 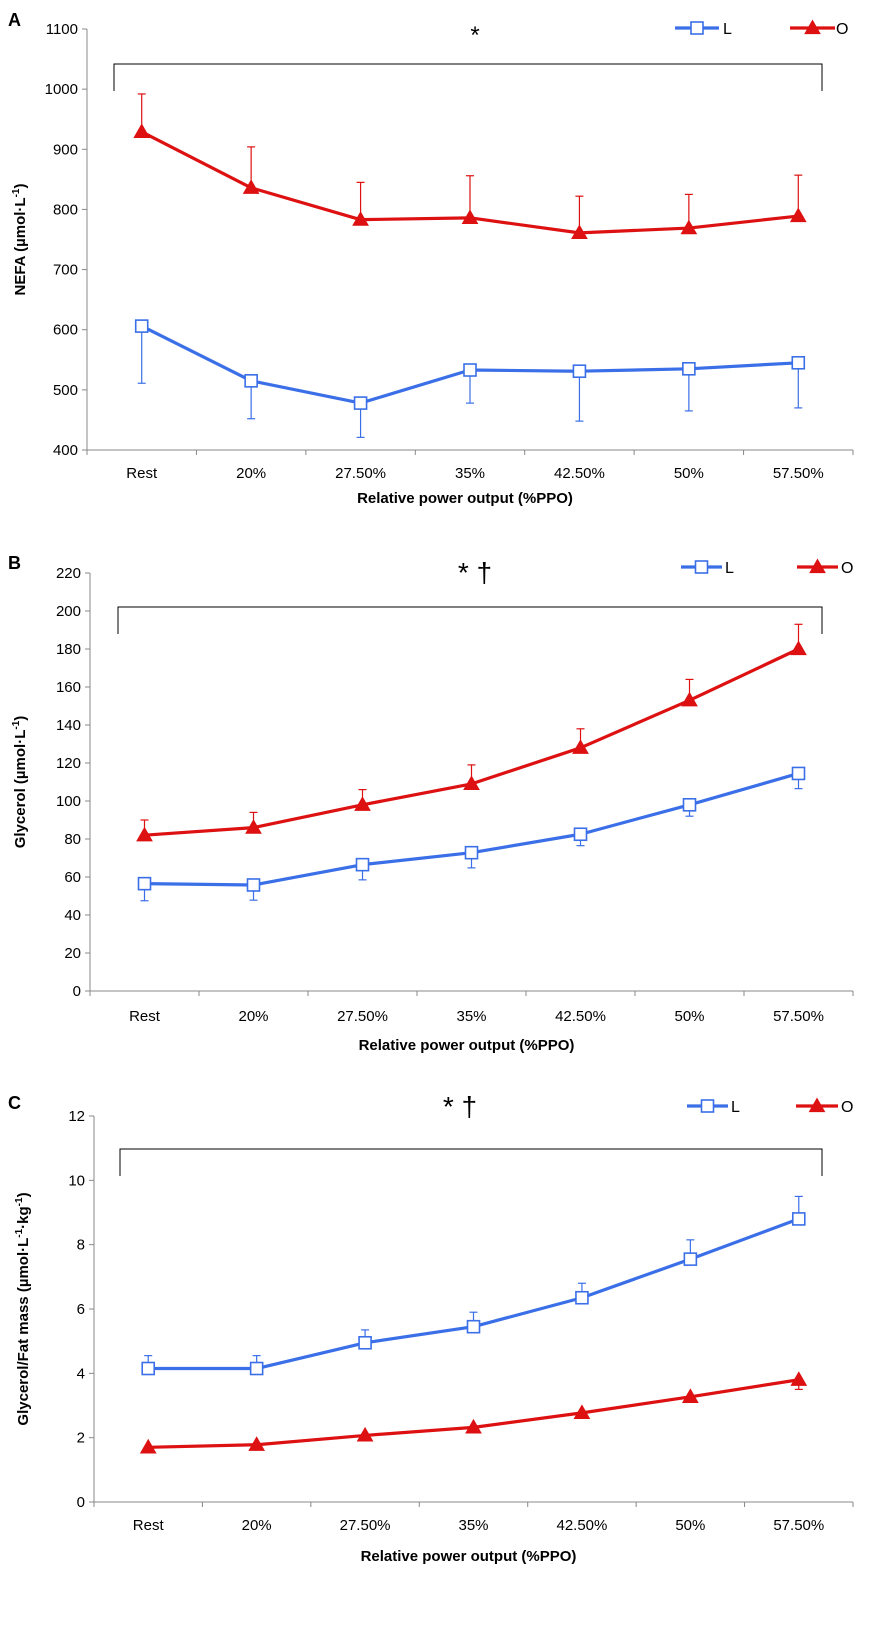 What do you see at coordinates (76, 1180) in the screenshot?
I see `y-tick-label: 10` at bounding box center [76, 1180].